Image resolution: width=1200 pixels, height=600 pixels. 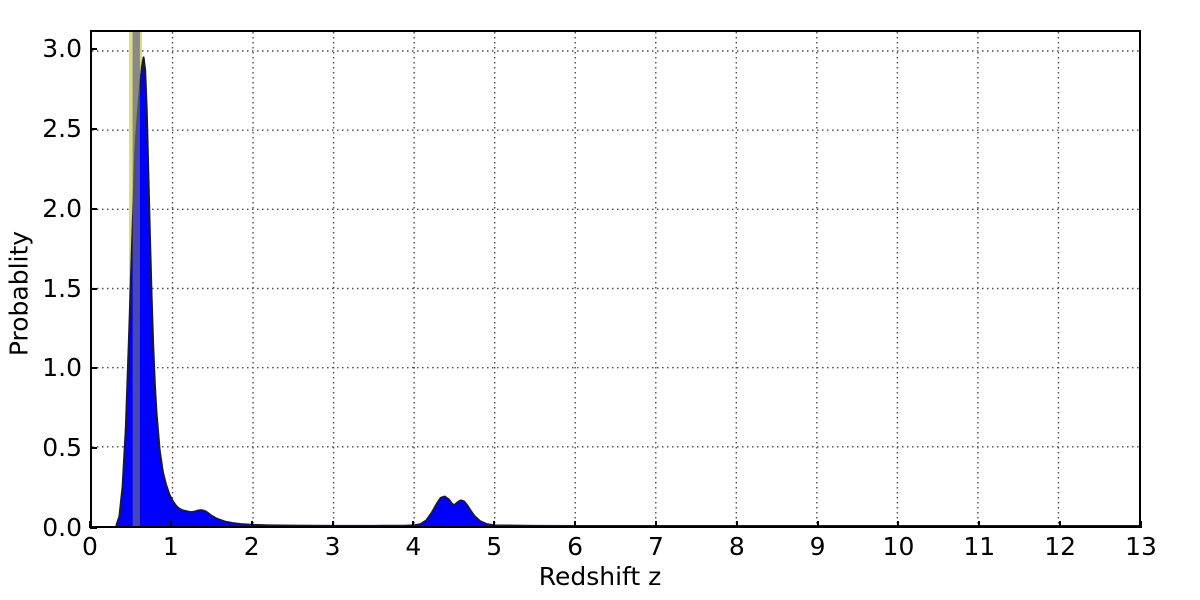 What do you see at coordinates (1141, 546) in the screenshot?
I see `x-tick-label: 13` at bounding box center [1141, 546].